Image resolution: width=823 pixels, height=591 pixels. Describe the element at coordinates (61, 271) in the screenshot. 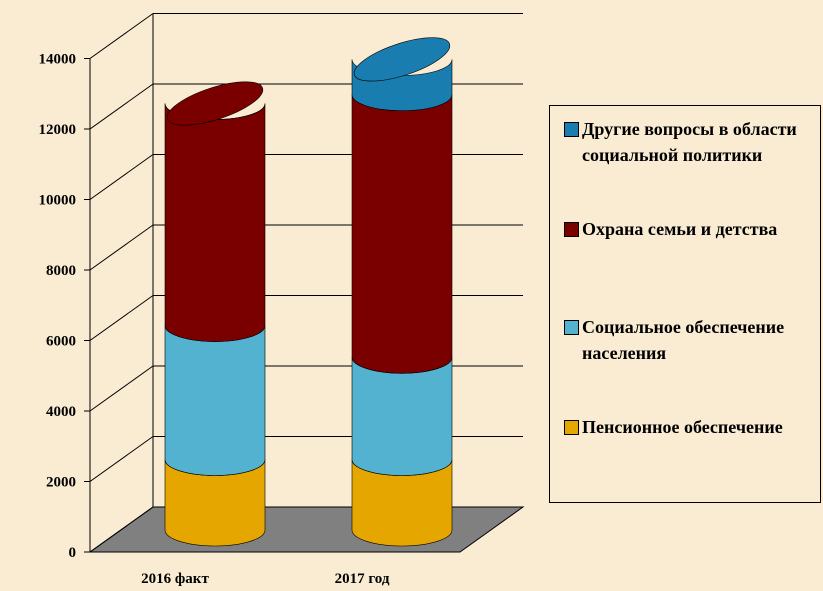

I see `y-tick-label: 8000` at that location.